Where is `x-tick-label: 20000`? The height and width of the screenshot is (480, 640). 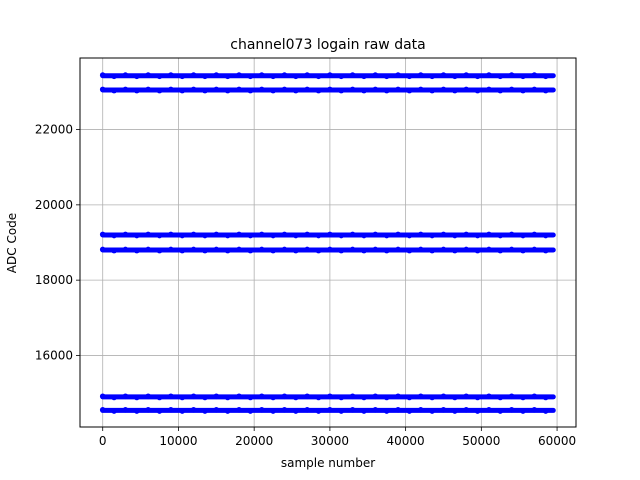
x-tick-label: 20000 is located at coordinates (254, 441).